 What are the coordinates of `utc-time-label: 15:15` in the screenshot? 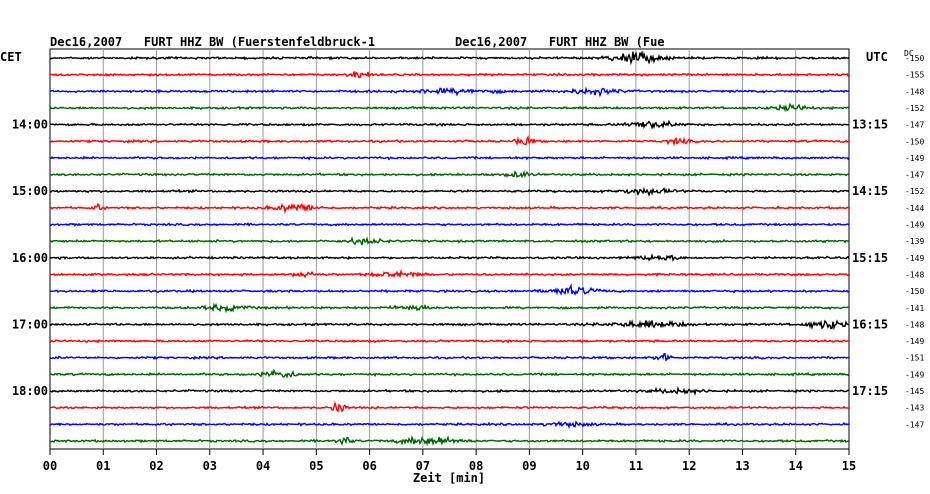 It's located at (870, 258).